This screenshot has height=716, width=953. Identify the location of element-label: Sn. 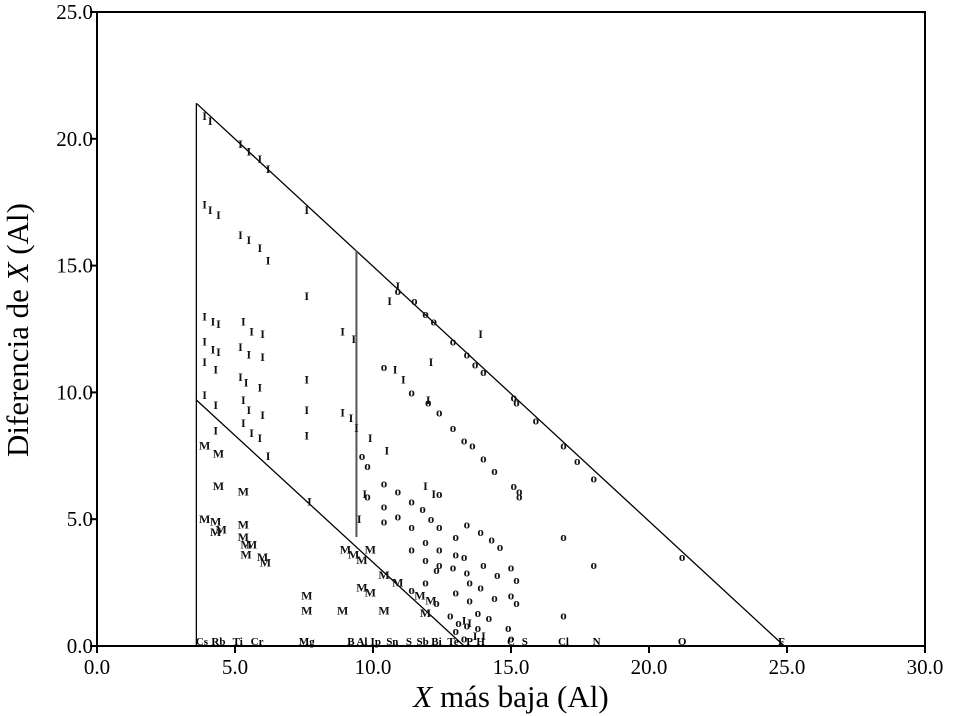
(392, 642).